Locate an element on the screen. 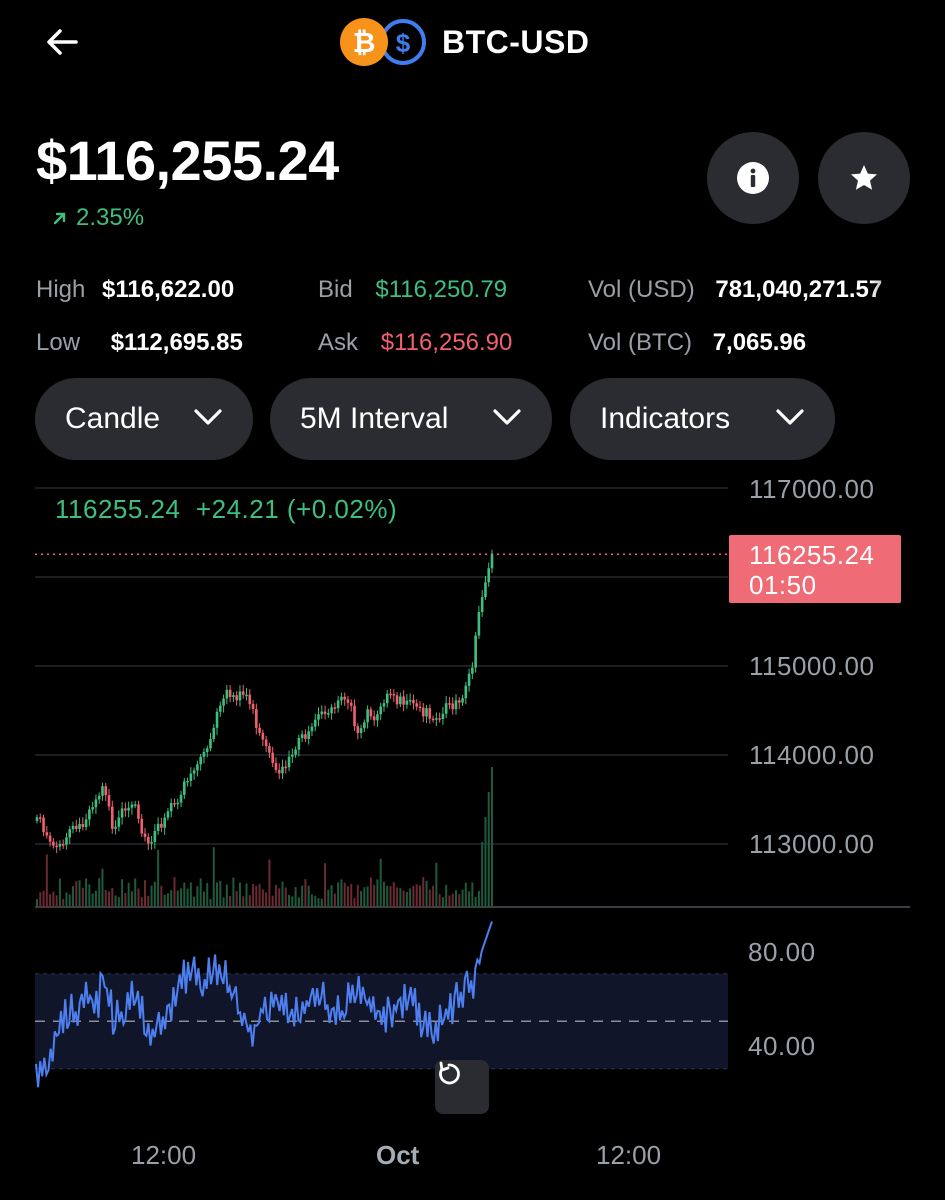 Image resolution: width=945 pixels, height=1200 pixels. star-icon is located at coordinates (864, 177).